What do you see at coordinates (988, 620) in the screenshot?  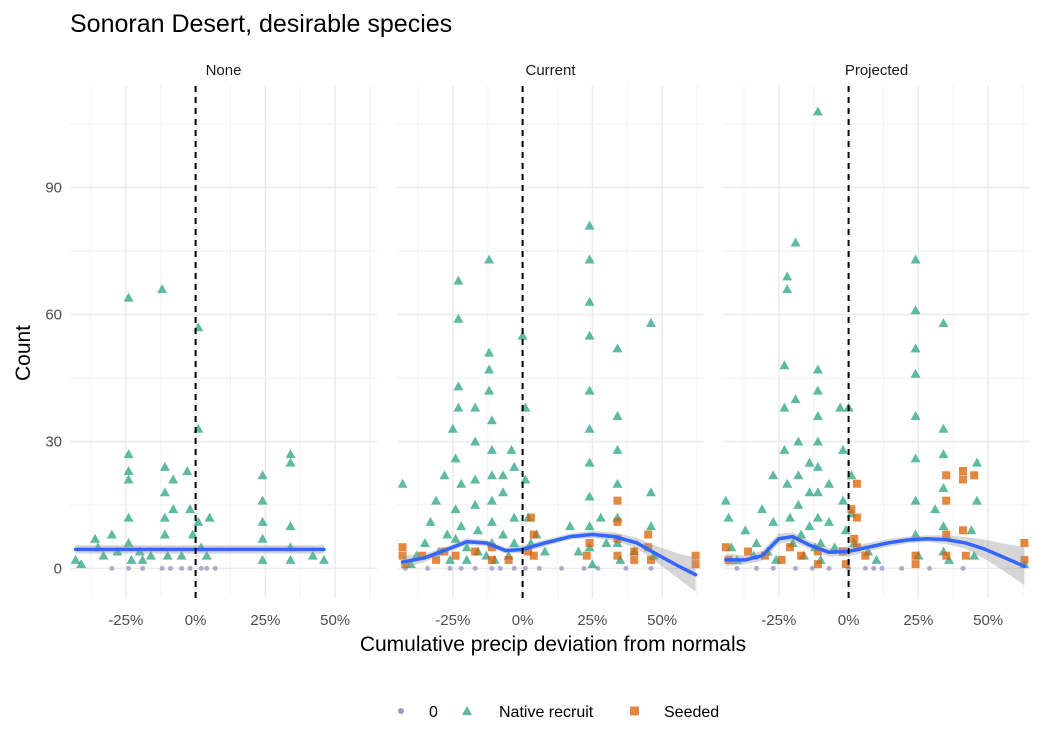 I see `x-tick-label: 50%` at bounding box center [988, 620].